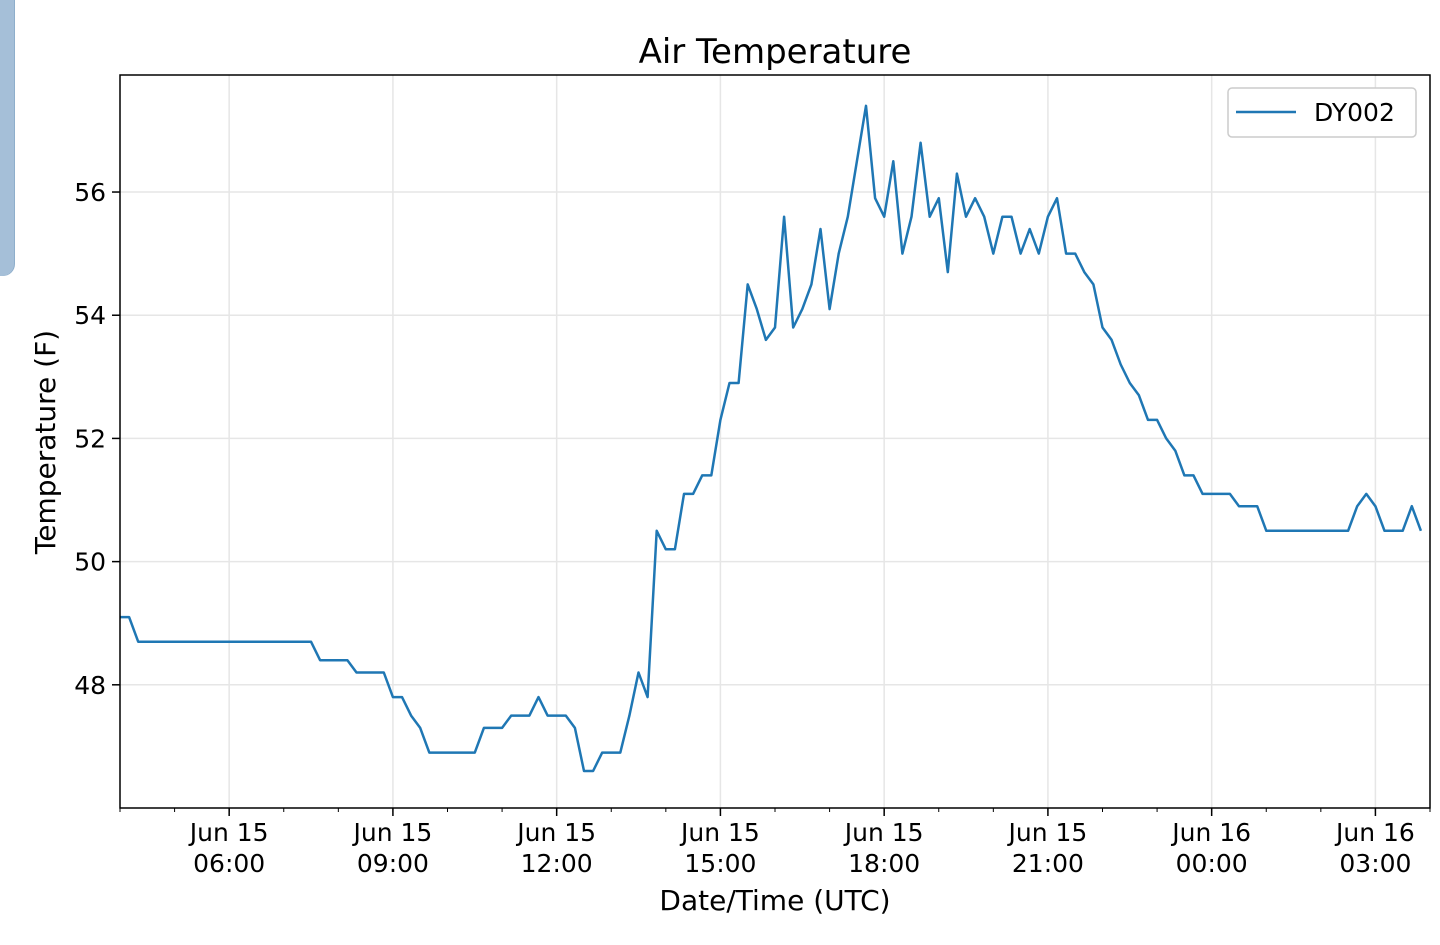  I want to click on y-tick-label: 56, so click(90, 192).